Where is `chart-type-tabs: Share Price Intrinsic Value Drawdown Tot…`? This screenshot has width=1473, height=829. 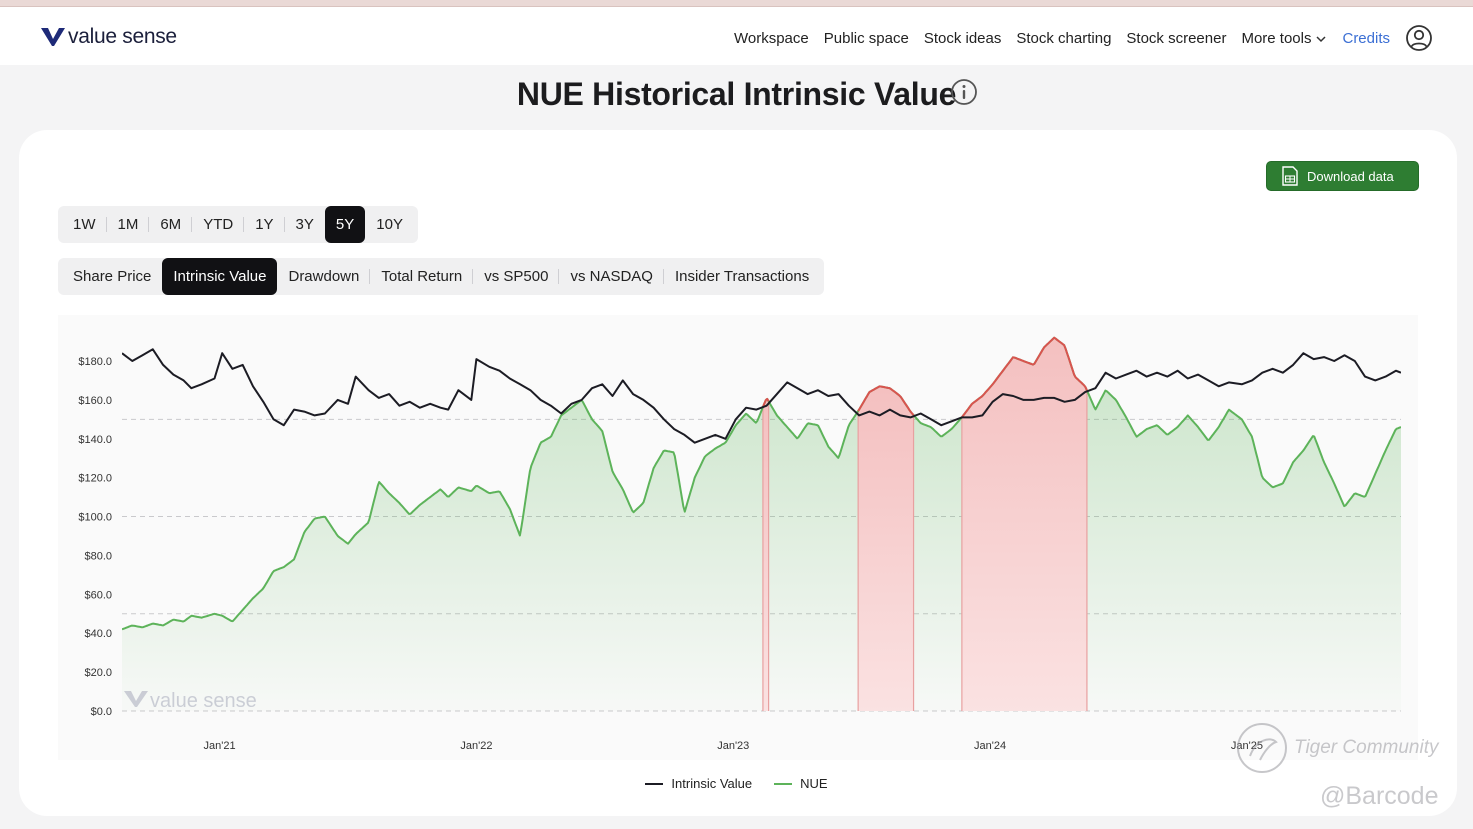 chart-type-tabs: Share Price Intrinsic Value Drawdown Tot… is located at coordinates (441, 276).